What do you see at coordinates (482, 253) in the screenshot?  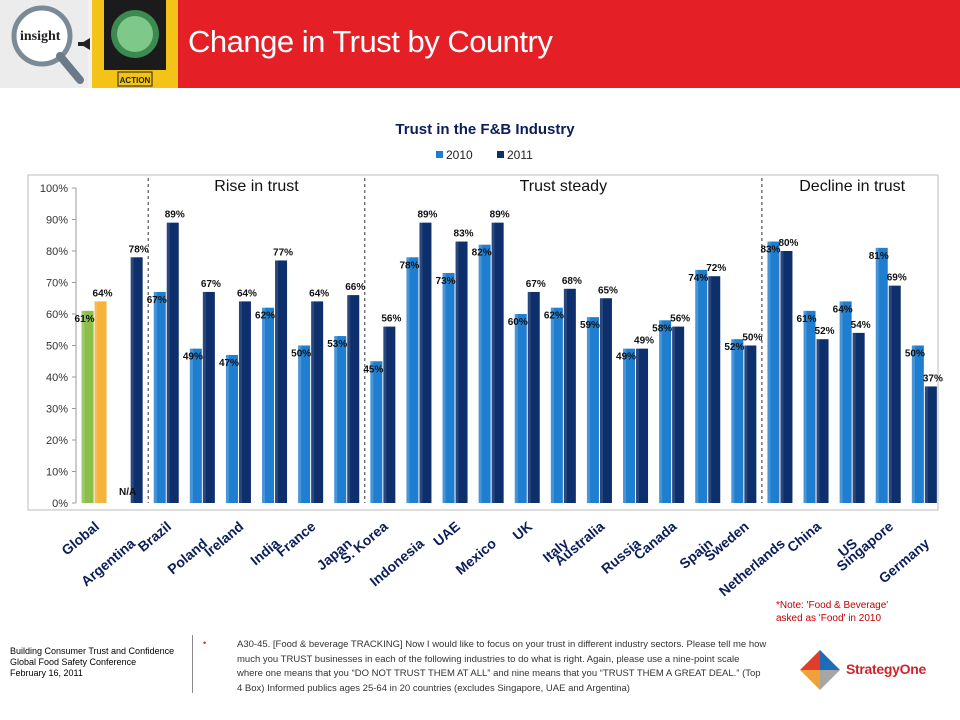 I see `data-label-2010: 82%` at bounding box center [482, 253].